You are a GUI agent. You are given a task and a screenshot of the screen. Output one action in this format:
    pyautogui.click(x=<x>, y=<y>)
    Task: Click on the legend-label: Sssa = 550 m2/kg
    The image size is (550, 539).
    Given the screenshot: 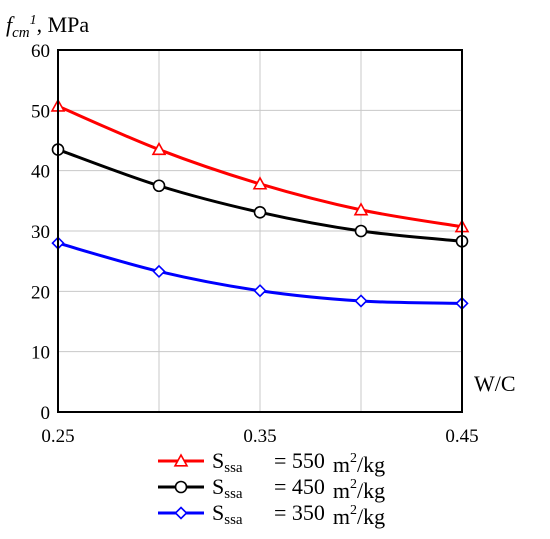 What is the action you would take?
    pyautogui.click(x=298, y=462)
    